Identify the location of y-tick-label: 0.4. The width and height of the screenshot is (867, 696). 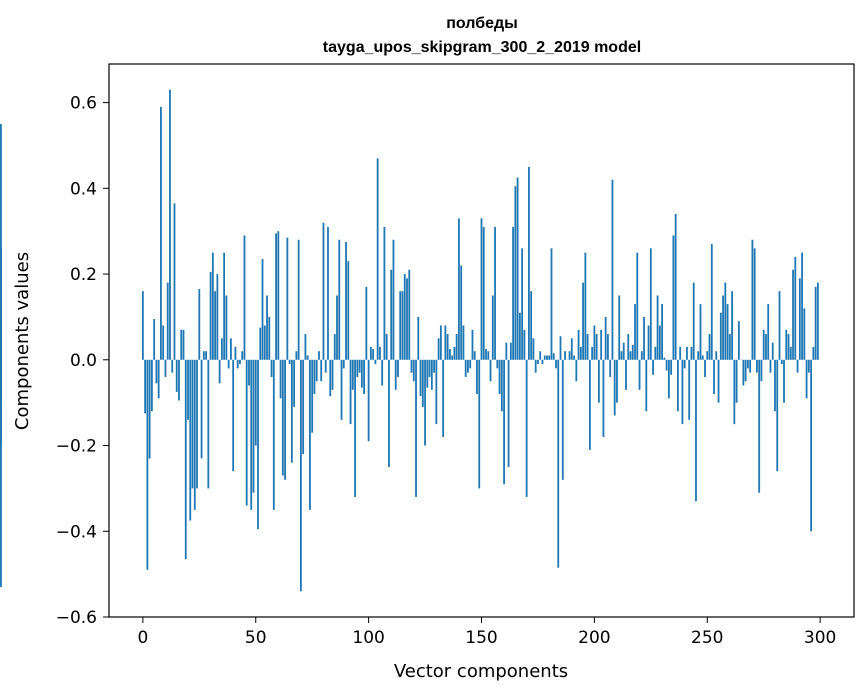
(83, 189).